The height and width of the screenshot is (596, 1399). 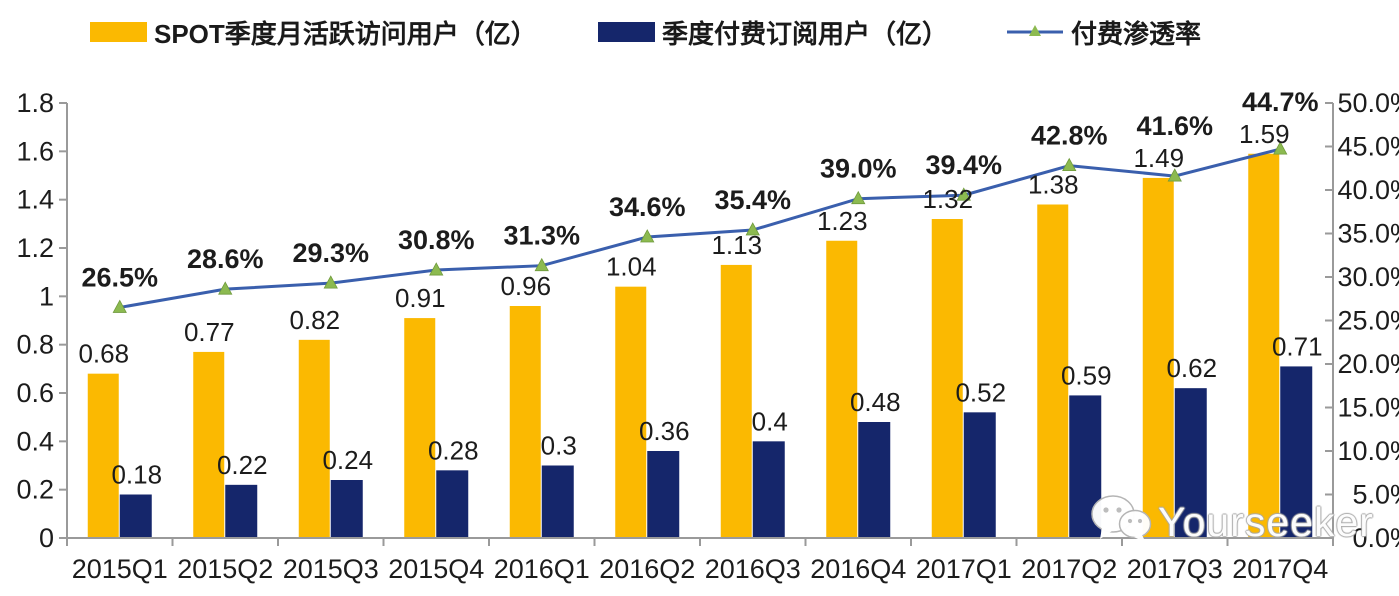 What do you see at coordinates (1069, 136) in the screenshot?
I see `penetration-value-label: 42.8%` at bounding box center [1069, 136].